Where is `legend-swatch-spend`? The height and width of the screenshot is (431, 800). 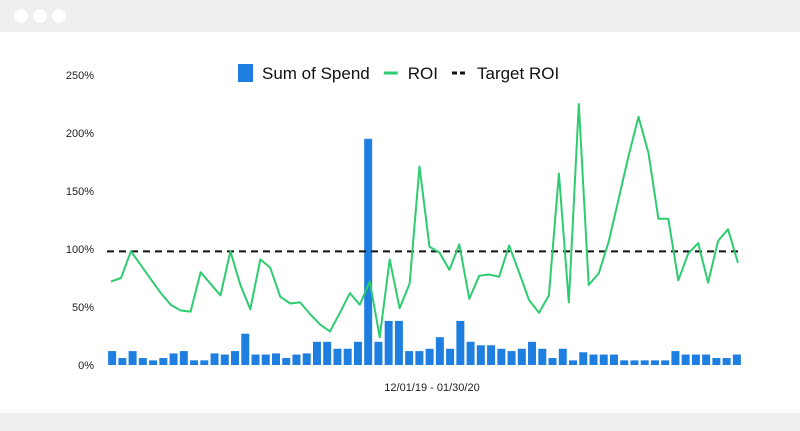
legend-swatch-spend is located at coordinates (245, 73).